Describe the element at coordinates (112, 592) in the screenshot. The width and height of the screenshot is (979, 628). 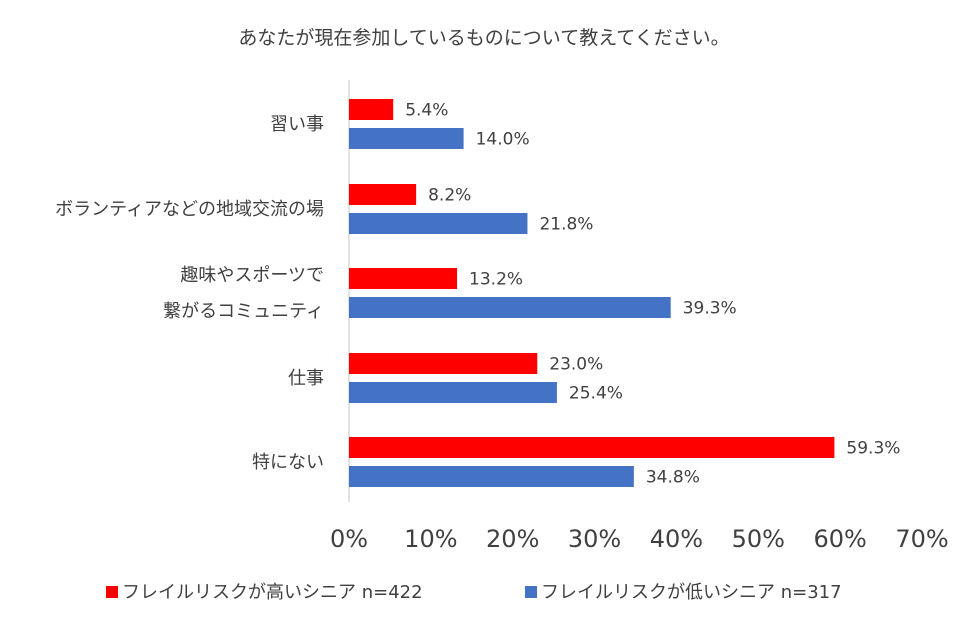
I see `legend-swatch-high-risk` at that location.